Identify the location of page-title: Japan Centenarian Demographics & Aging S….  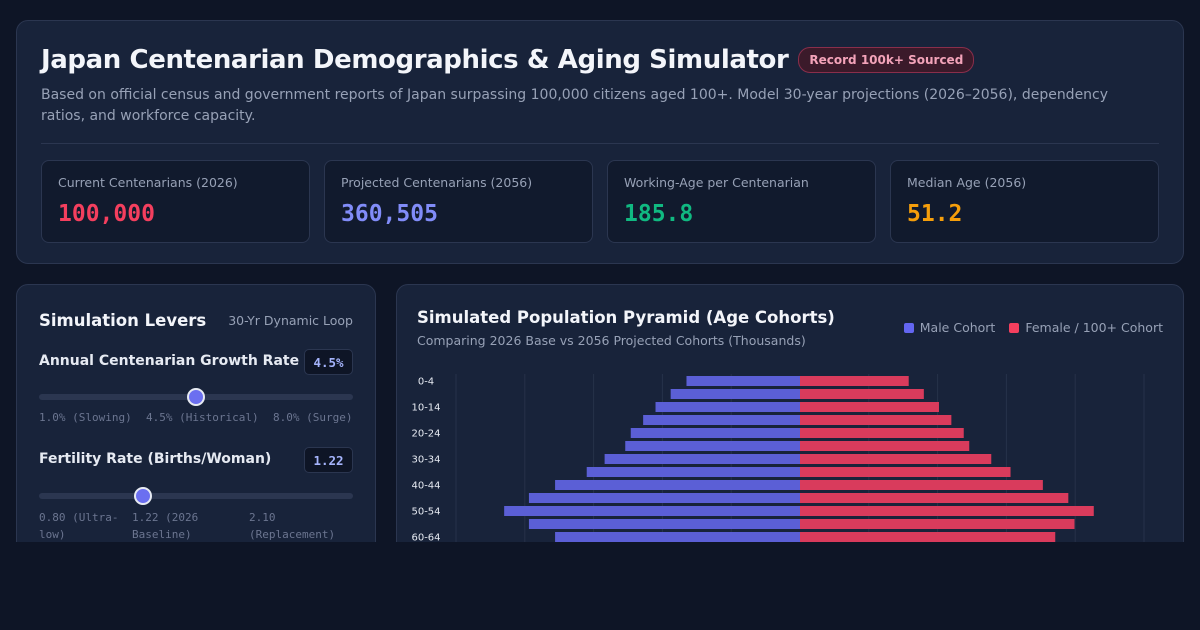
(415, 60).